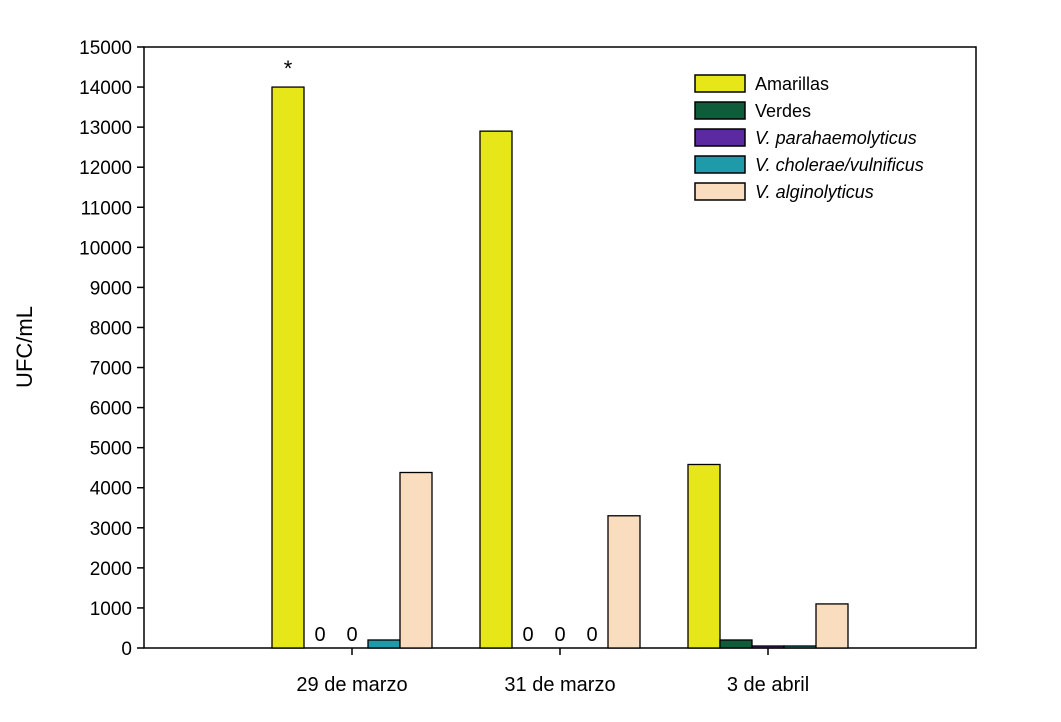 Image resolution: width=1061 pixels, height=722 pixels. Describe the element at coordinates (126, 649) in the screenshot. I see `y-tick-label: 0` at that location.